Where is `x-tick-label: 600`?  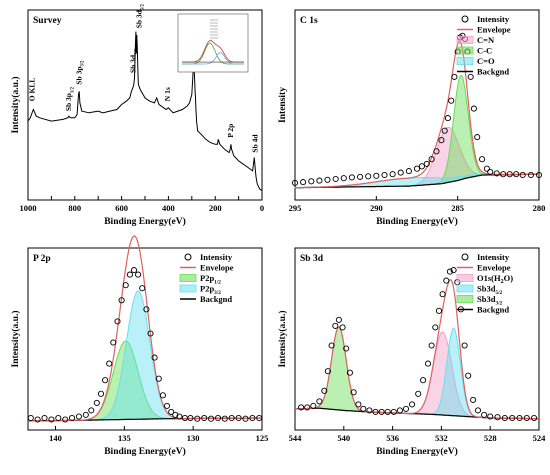 x-tick-label: 600 is located at coordinates (121, 208).